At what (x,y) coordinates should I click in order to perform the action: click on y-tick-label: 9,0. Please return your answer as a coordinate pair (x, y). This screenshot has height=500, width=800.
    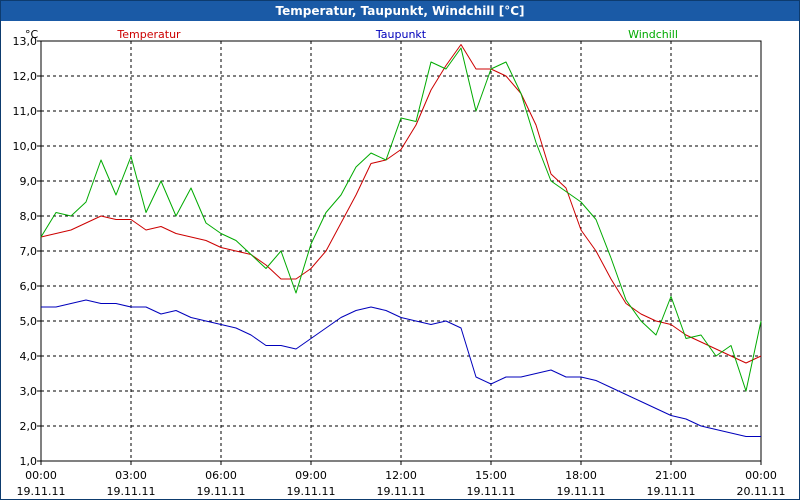
    Looking at the image, I should click on (29, 181).